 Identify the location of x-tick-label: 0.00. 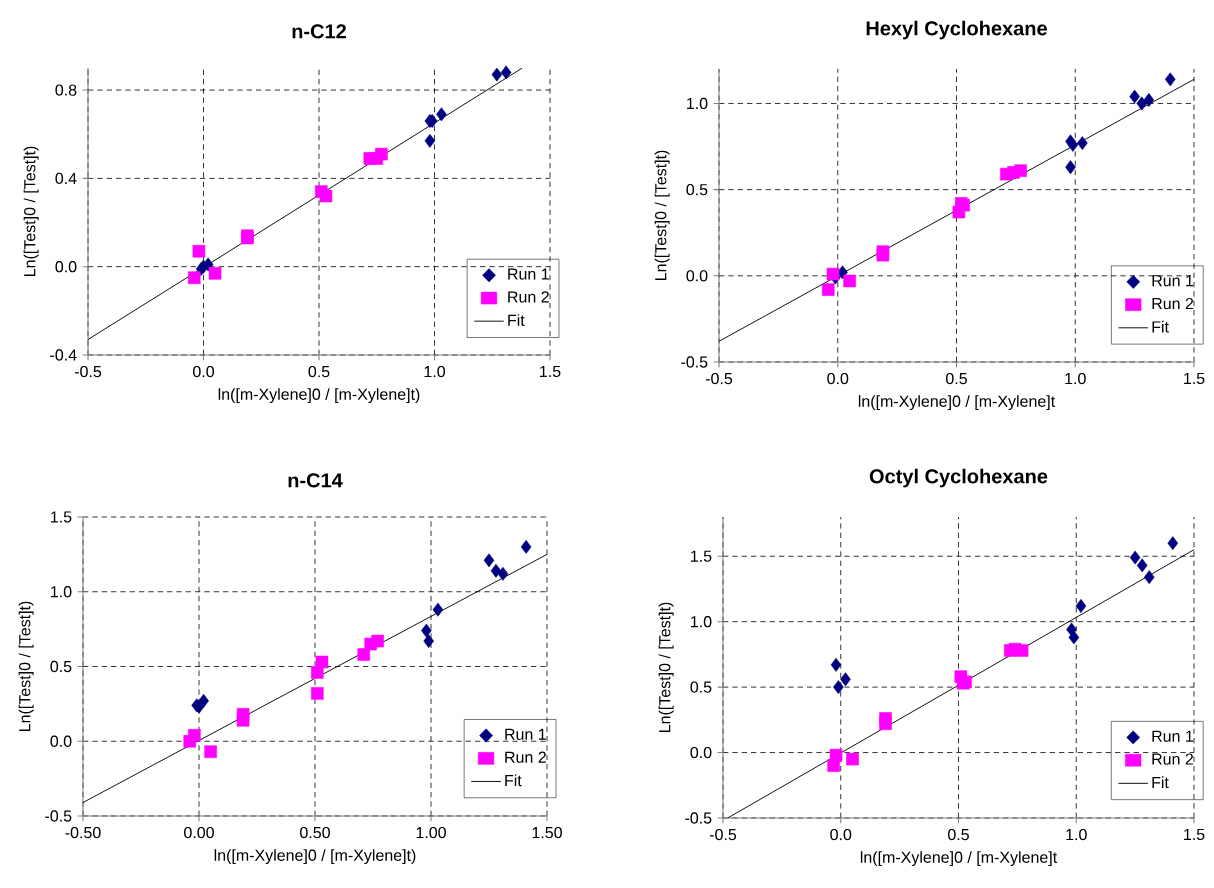
(199, 832).